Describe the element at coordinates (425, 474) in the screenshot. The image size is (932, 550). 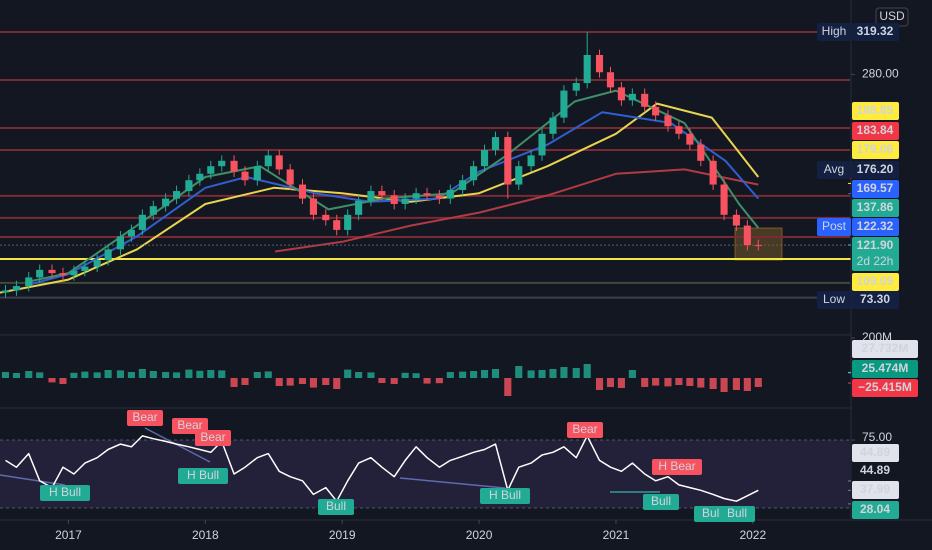
I see `rsi-band` at that location.